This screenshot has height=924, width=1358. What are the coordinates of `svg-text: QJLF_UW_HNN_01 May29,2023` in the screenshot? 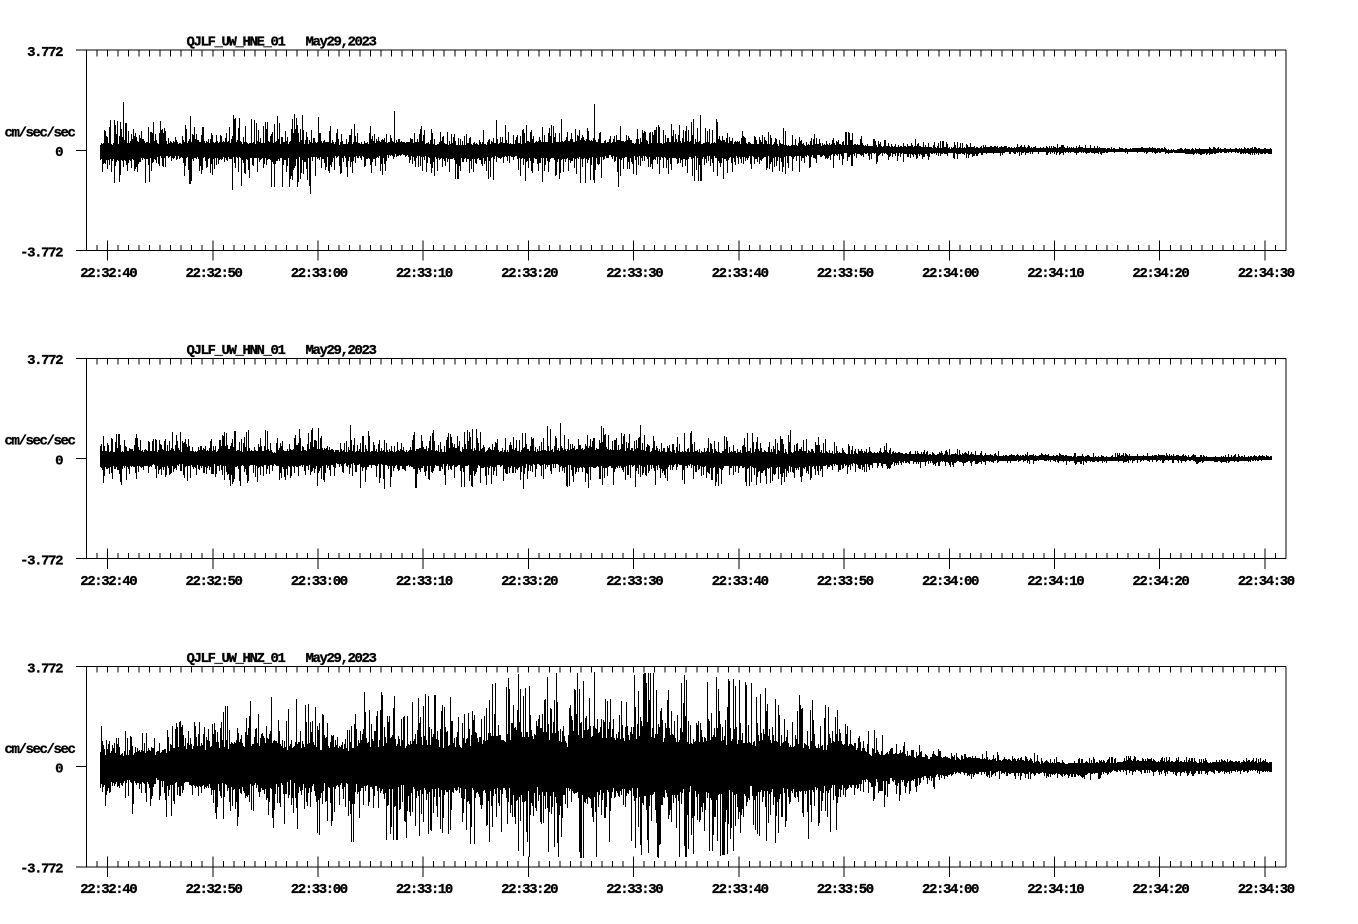 It's located at (282, 351).